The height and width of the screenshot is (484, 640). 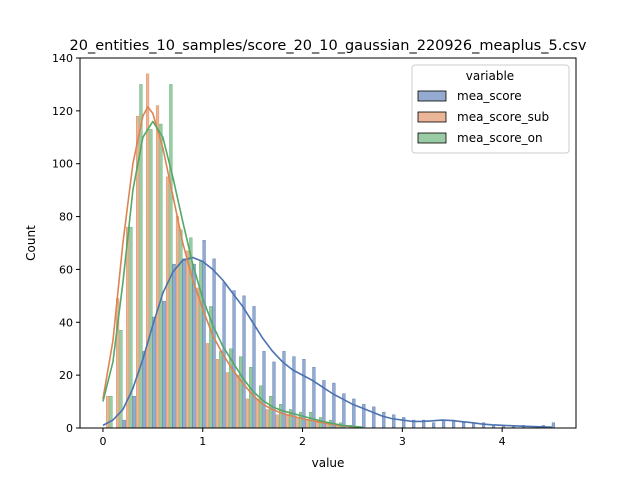 What do you see at coordinates (62, 111) in the screenshot?
I see `y-tick-label-120: 120` at bounding box center [62, 111].